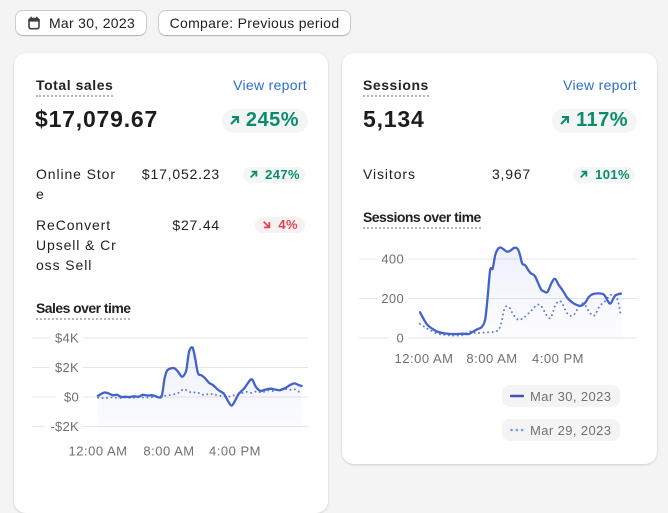 The width and height of the screenshot is (668, 513). What do you see at coordinates (392, 298) in the screenshot?
I see `svg-text: 200` at bounding box center [392, 298].